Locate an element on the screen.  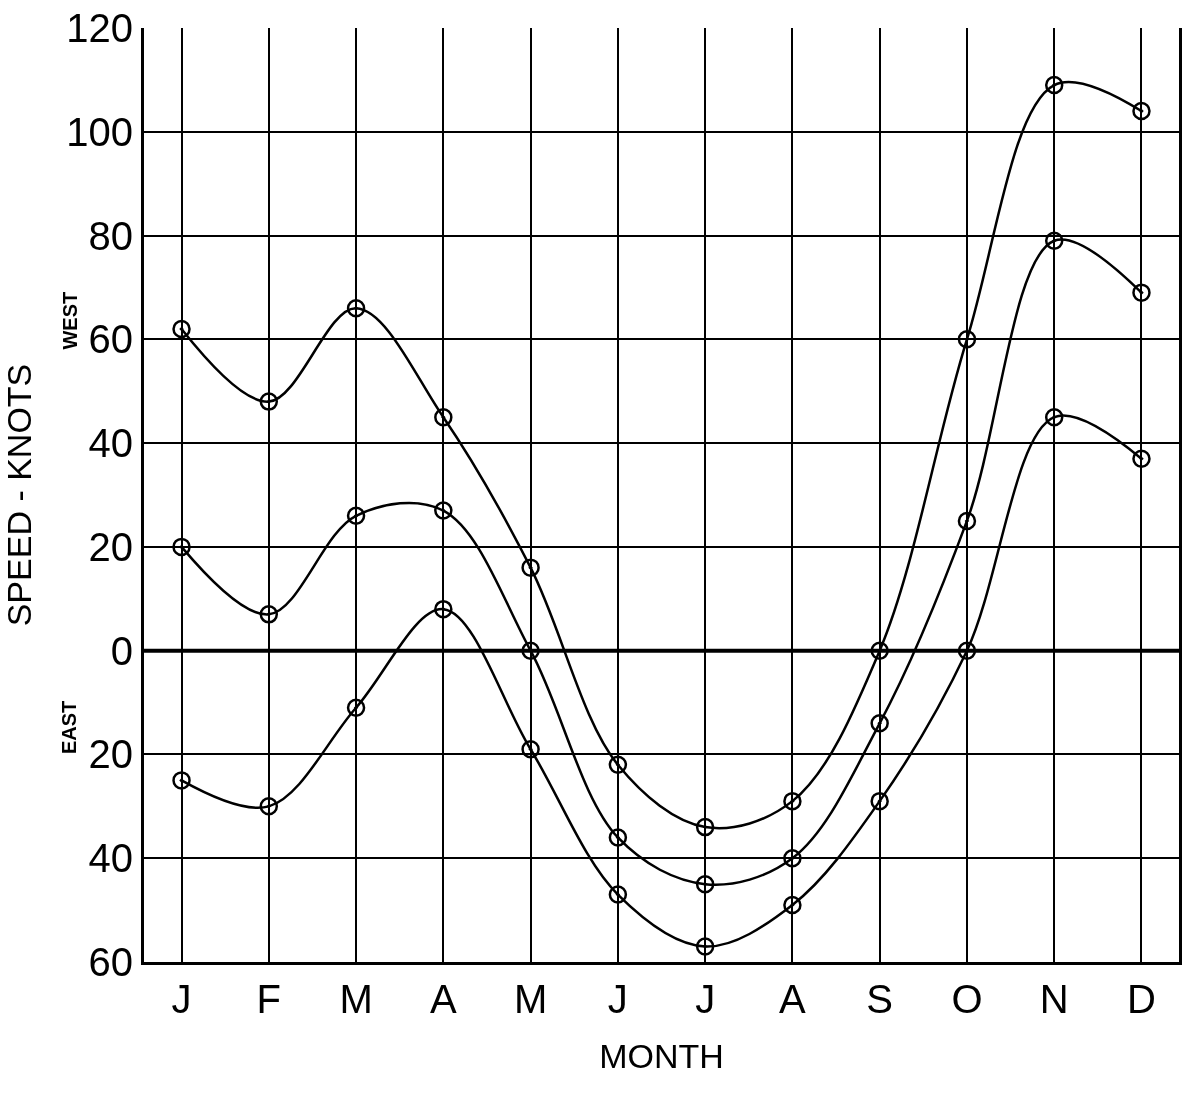
y-tick-label: 0 is located at coordinates (121, 650).